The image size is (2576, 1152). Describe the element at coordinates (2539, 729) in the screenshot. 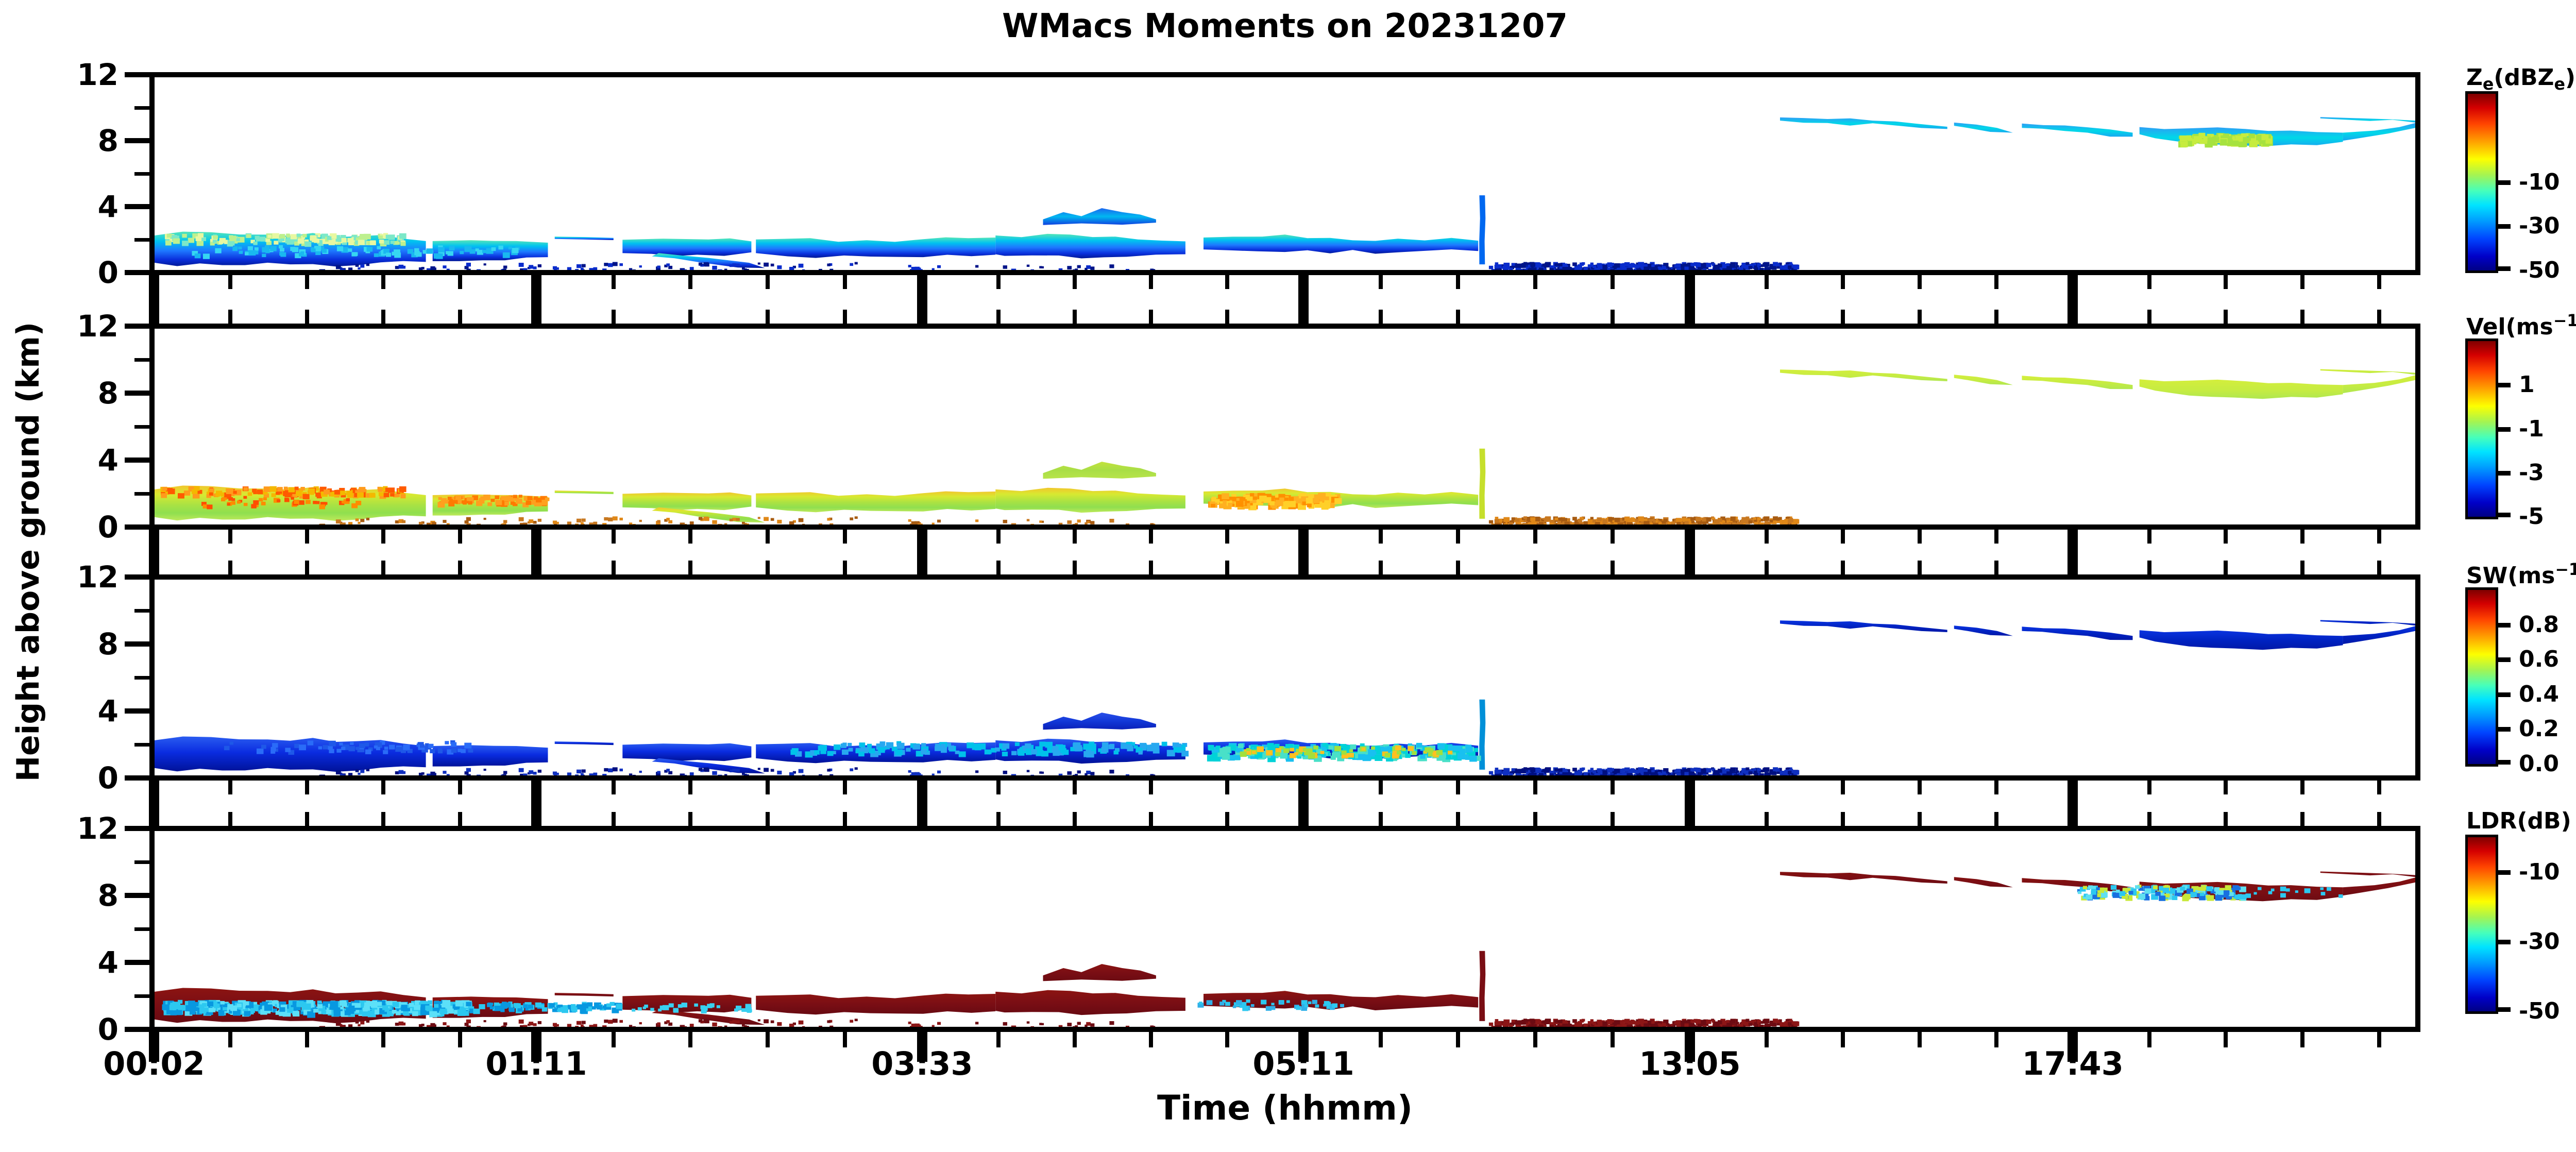

I see `colorbar-tick-label: 0.2` at that location.